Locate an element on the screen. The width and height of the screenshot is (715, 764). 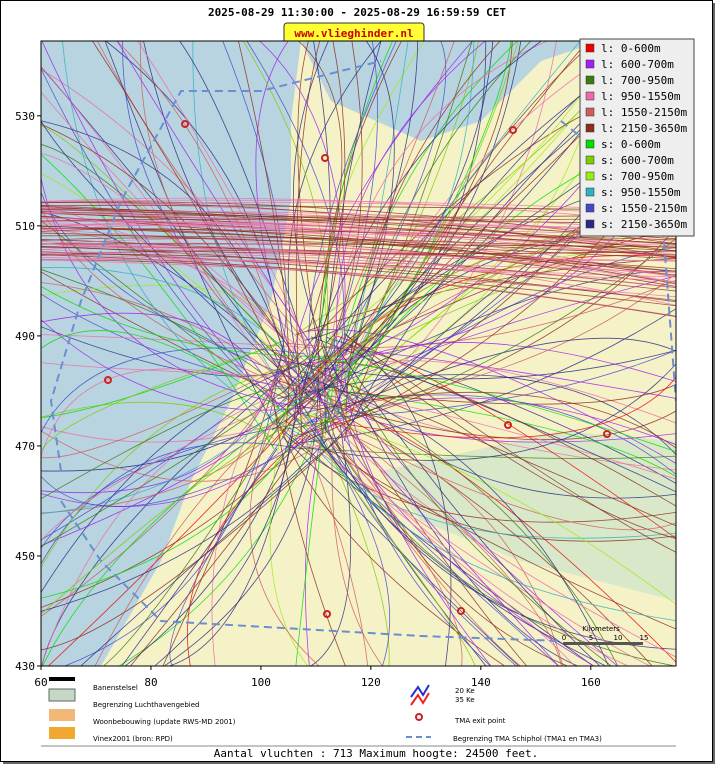
legend-label: s: 950-1550m is located at coordinates (641, 192).